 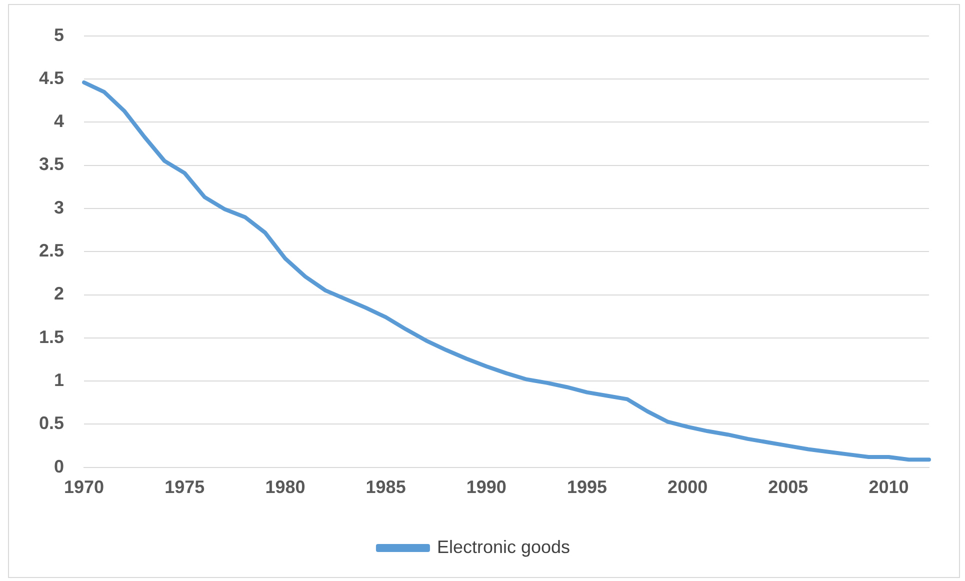 What do you see at coordinates (51, 78) in the screenshot?
I see `y-tick-label: 4.5` at bounding box center [51, 78].